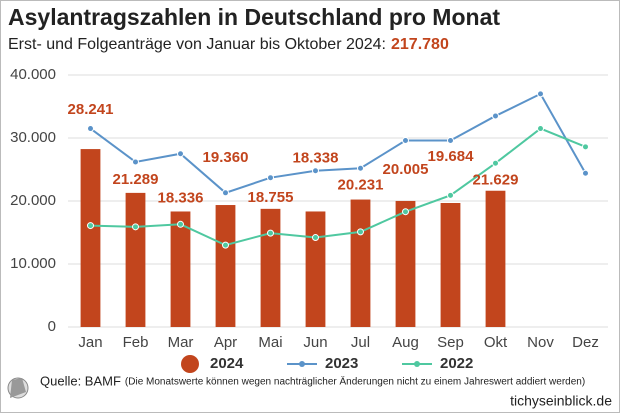  What do you see at coordinates (315, 342) in the screenshot?
I see `x-tick-label: Jun` at bounding box center [315, 342].